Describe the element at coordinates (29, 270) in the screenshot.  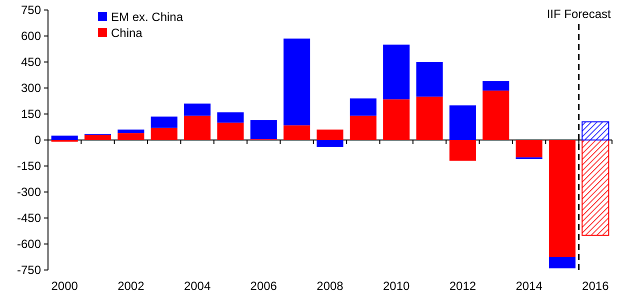
I see `y-tick-label: -750` at that location.